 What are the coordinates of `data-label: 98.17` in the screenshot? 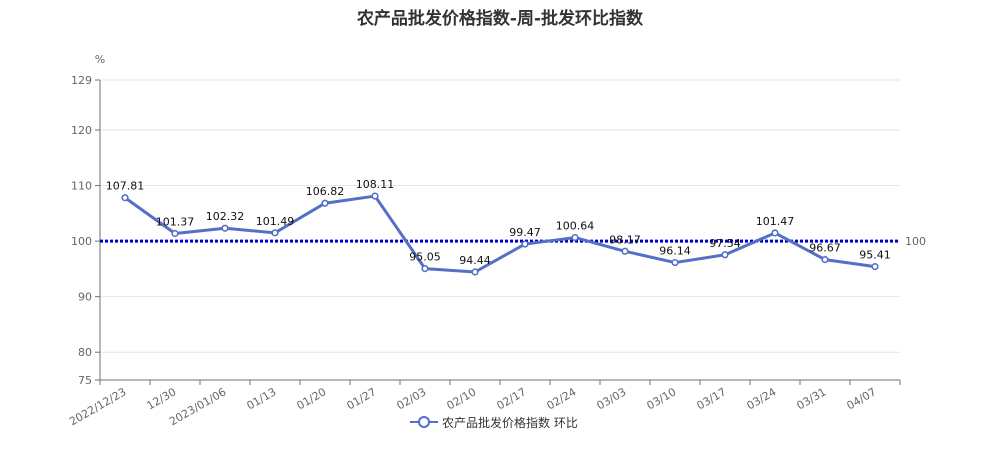 It's located at (625, 239).